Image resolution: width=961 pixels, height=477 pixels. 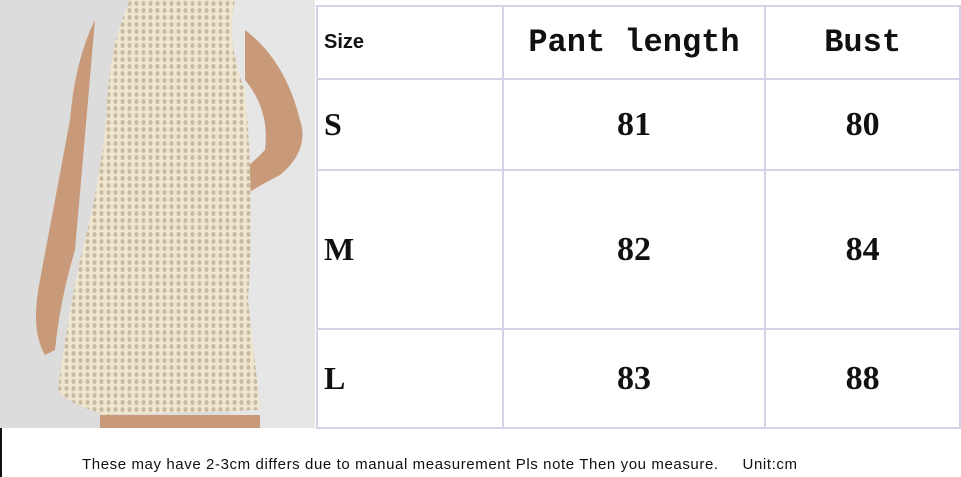 What do you see at coordinates (862, 378) in the screenshot?
I see `bust-cell: 88` at bounding box center [862, 378].